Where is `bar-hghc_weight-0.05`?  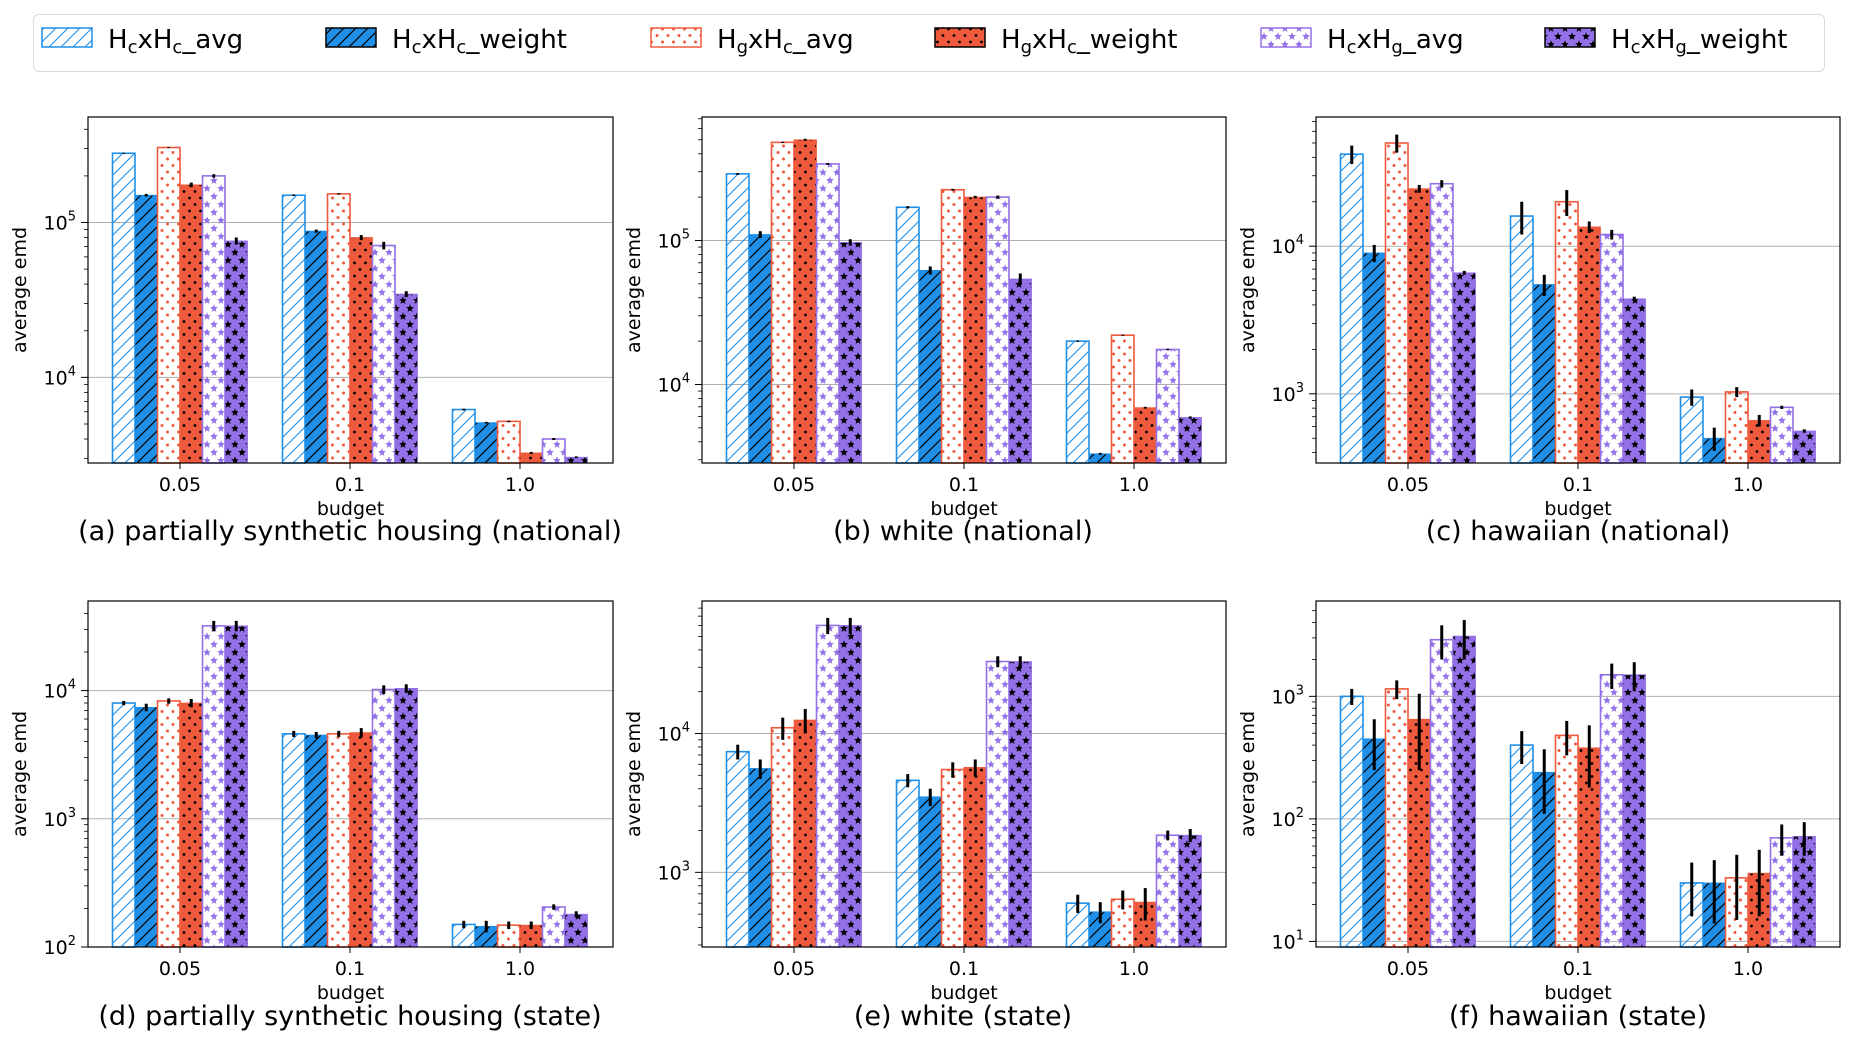 bar-hghc_weight-0.05 is located at coordinates (1419, 326).